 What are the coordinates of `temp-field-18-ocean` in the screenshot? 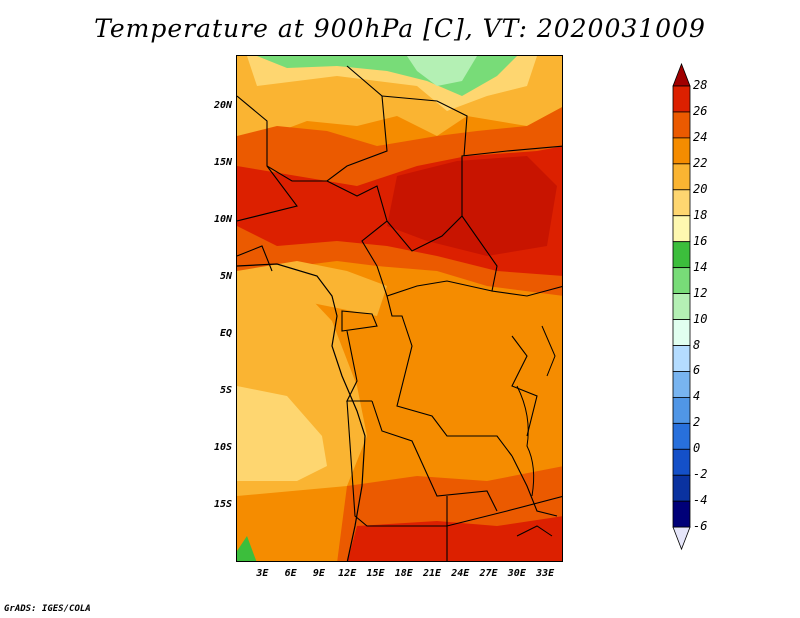 It's located at (282, 433).